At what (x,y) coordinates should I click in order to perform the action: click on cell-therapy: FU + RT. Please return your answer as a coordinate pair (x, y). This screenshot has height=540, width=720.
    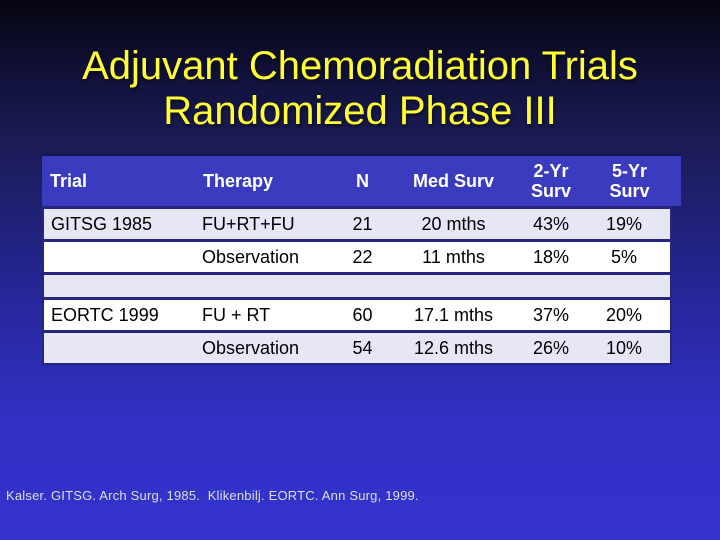
    Looking at the image, I should click on (236, 314).